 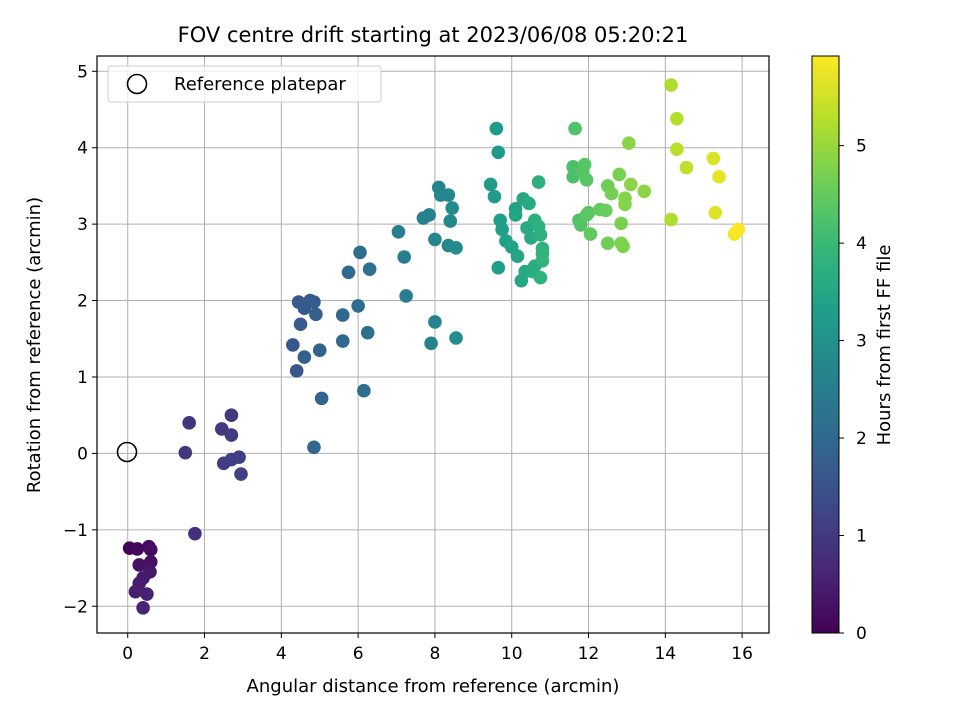 What do you see at coordinates (825, 344) in the screenshot?
I see `colorbar-gradient` at bounding box center [825, 344].